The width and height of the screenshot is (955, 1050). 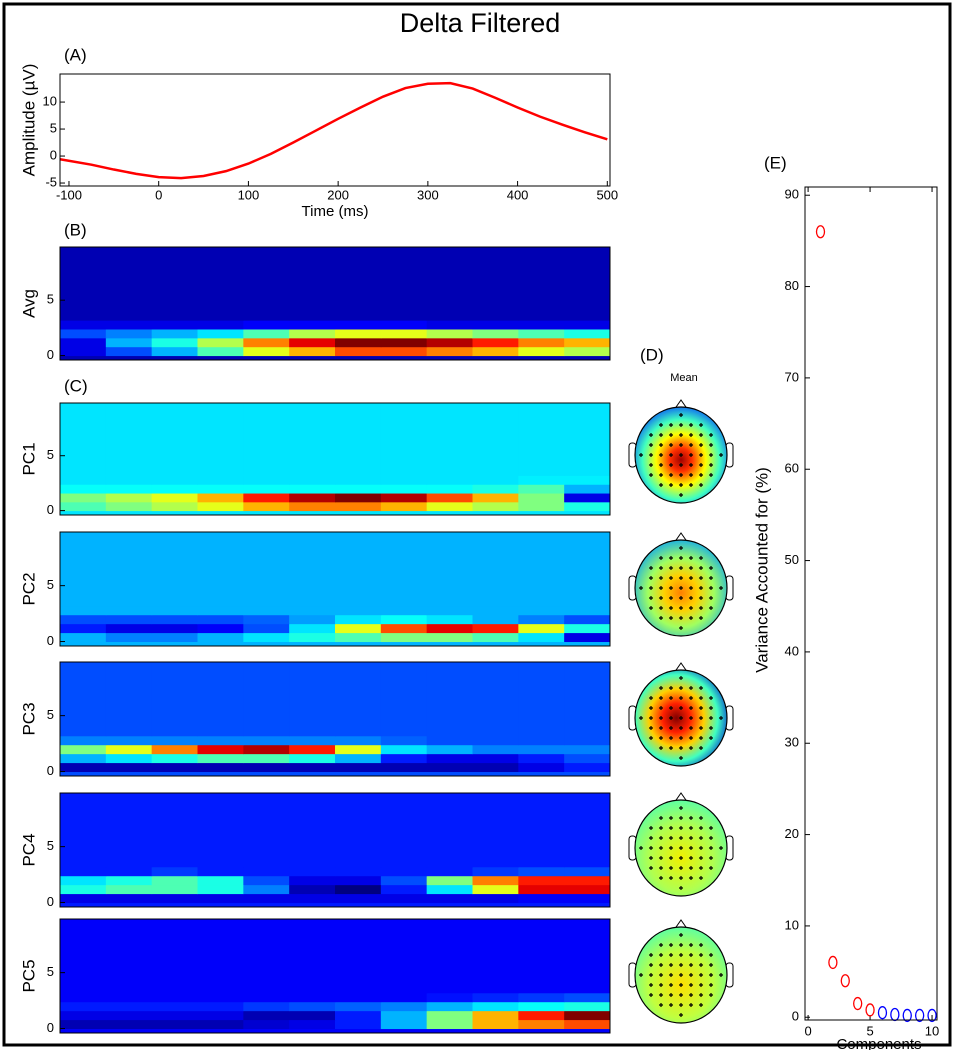 I want to click on x-tick-label: 200, so click(x=338, y=194).